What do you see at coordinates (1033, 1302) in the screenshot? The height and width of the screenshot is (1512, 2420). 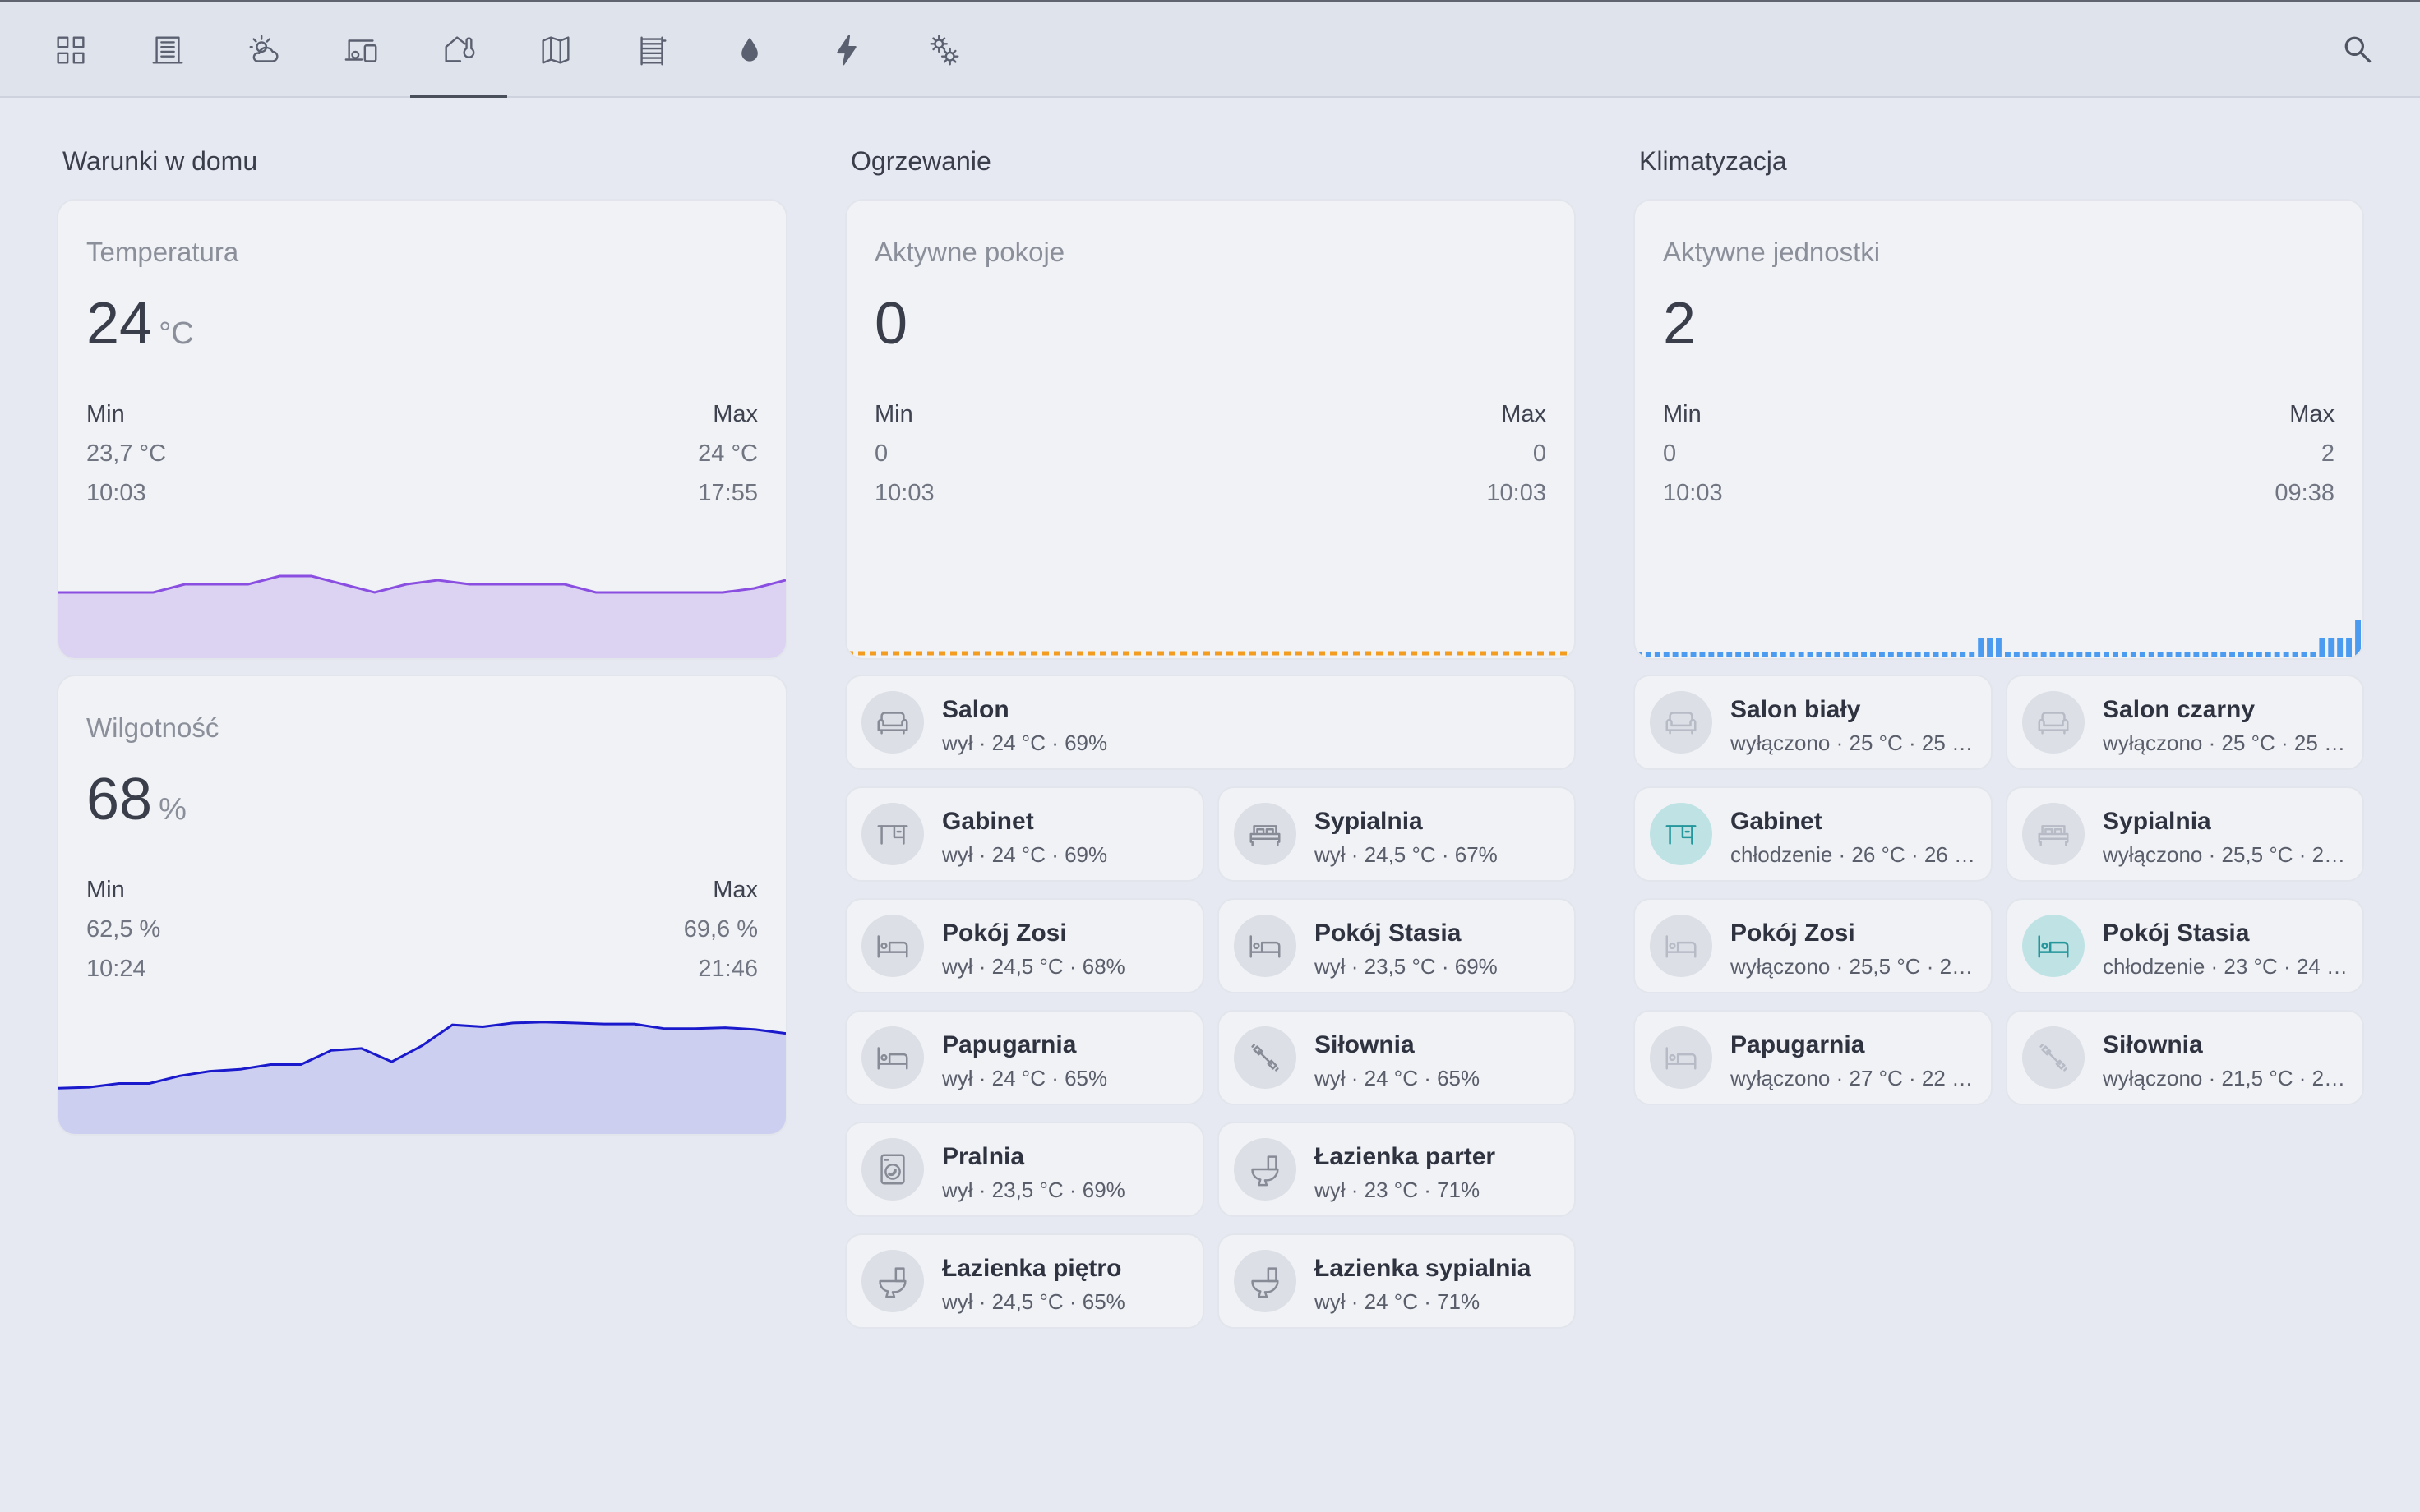 I see `room-state: wył · 24,5 °C · 65%` at bounding box center [1033, 1302].